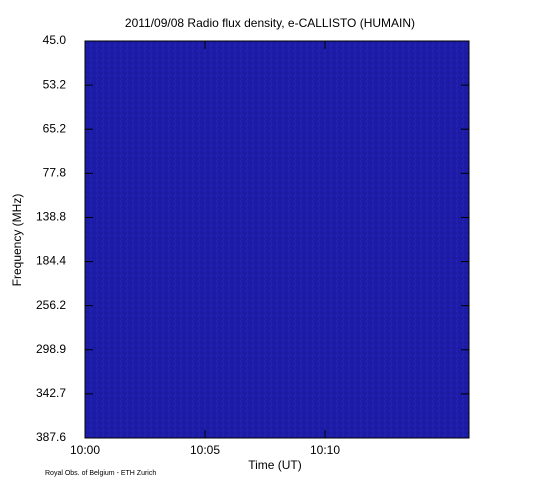 The image size is (540, 480). Describe the element at coordinates (51, 437) in the screenshot. I see `y-tick-label: 387.6` at that location.